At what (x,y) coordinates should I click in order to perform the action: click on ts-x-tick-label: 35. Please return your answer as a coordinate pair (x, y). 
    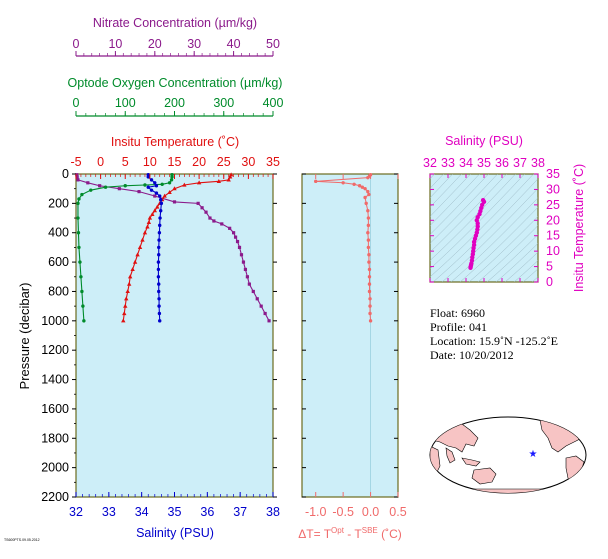
    Looking at the image, I should click on (484, 163).